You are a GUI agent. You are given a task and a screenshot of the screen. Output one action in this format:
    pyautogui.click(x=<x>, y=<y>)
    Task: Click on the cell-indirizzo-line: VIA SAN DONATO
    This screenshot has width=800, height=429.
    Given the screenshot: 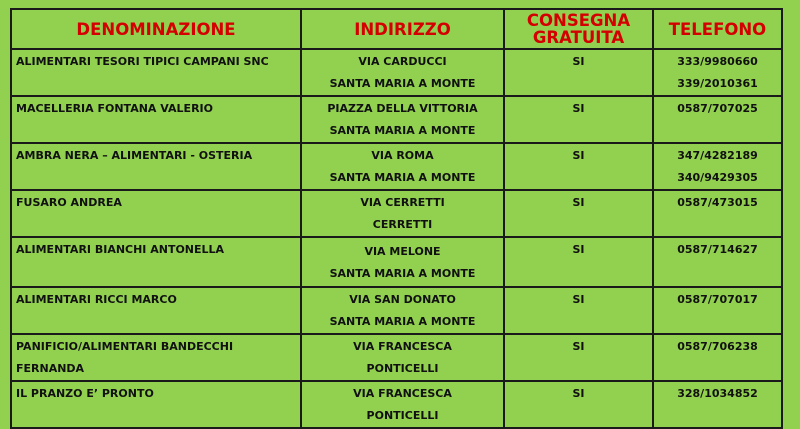 What is the action you would take?
    pyautogui.click(x=402, y=299)
    